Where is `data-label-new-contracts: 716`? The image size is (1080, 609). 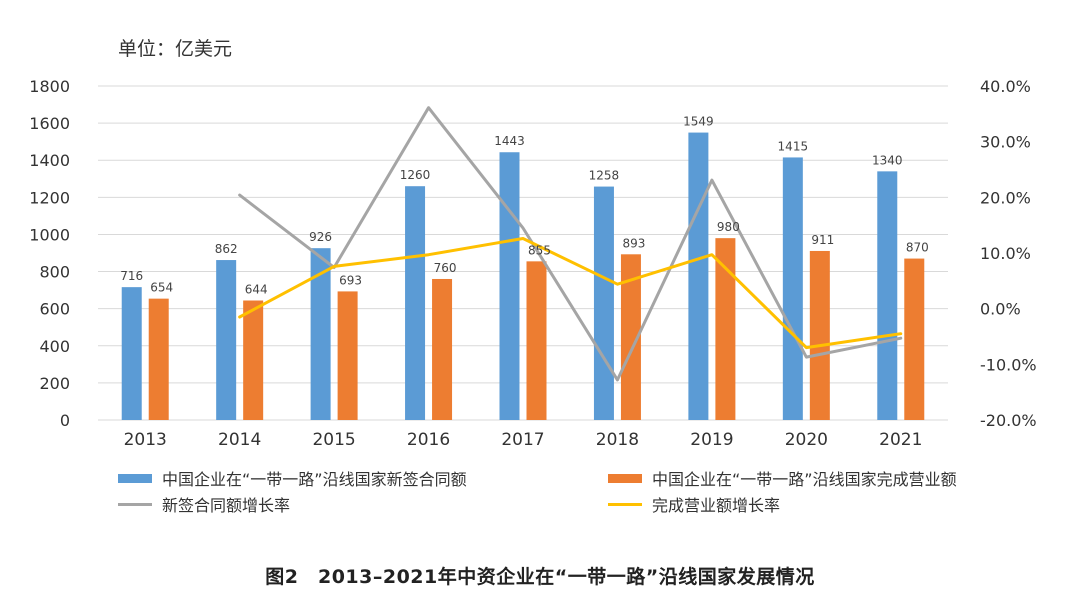
data-label-new-contracts: 716 is located at coordinates (131, 276).